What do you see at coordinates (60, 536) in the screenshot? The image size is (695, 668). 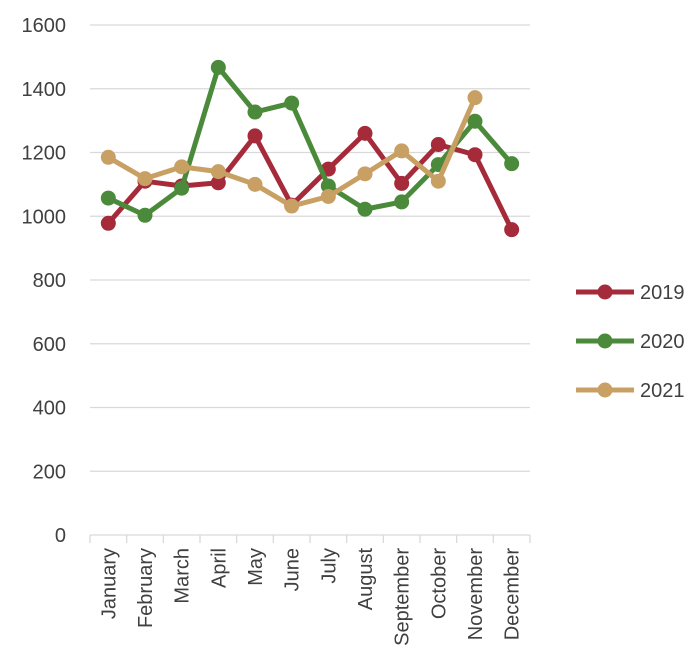 I see `y-tick-label: 0` at bounding box center [60, 536].